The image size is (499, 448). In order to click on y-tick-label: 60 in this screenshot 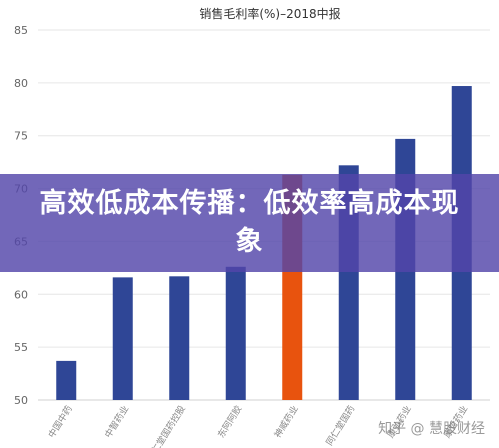, I will do `click(21, 294)`.